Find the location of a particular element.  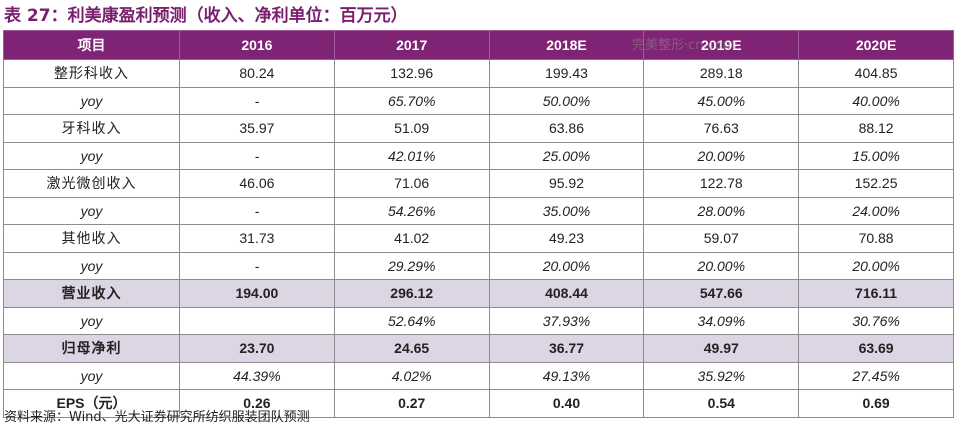

cell: 52.64% is located at coordinates (411, 320).